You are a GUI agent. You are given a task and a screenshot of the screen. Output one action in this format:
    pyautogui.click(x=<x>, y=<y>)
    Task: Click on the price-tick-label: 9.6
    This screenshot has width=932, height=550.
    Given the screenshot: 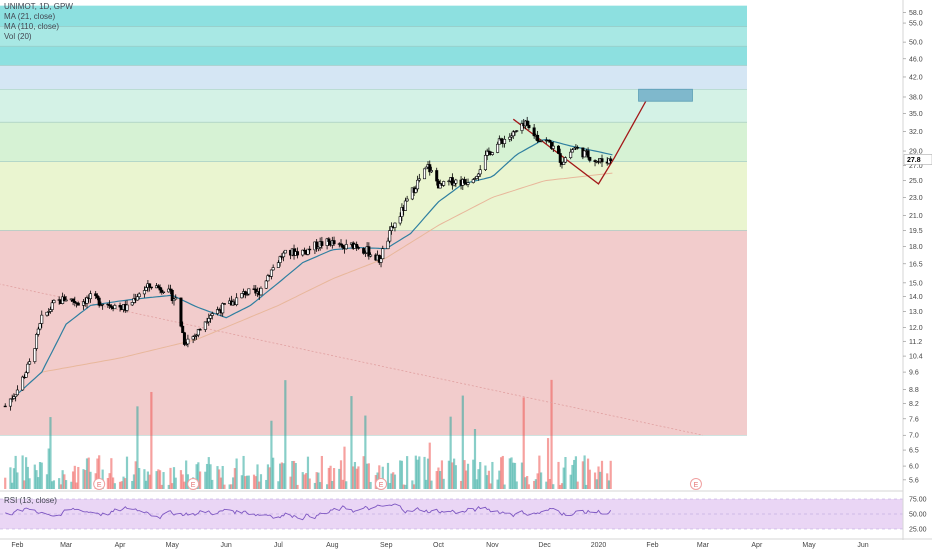 What is the action you would take?
    pyautogui.click(x=914, y=373)
    